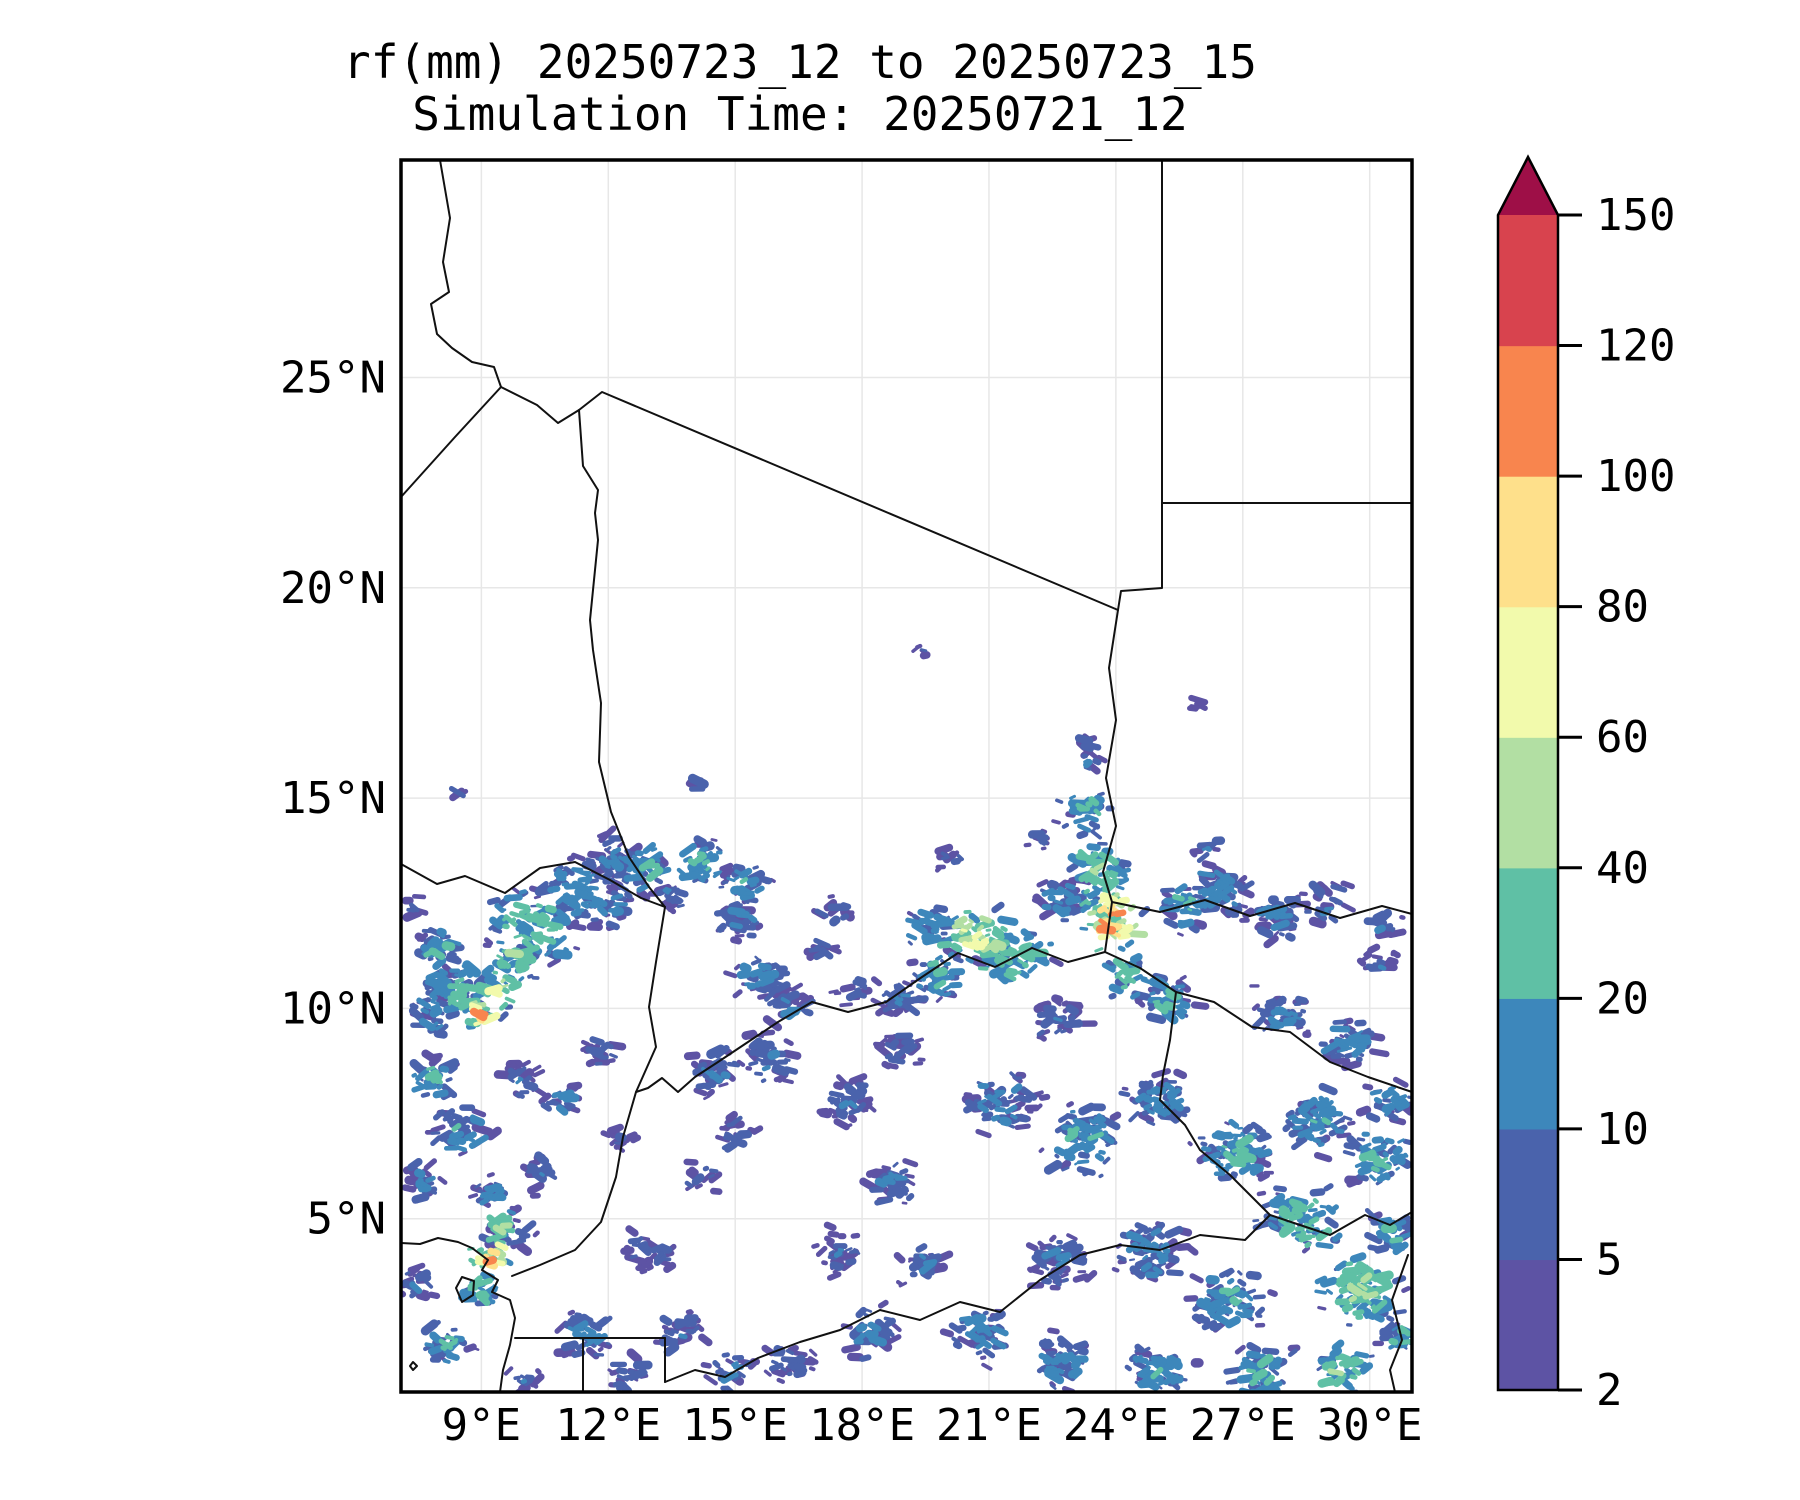 Image resolution: width=1800 pixels, height=1500 pixels. What do you see at coordinates (1585, 785) in the screenshot?
I see `colorbar: 2 5 10 20 40 60 80 100 120 150` at bounding box center [1585, 785].